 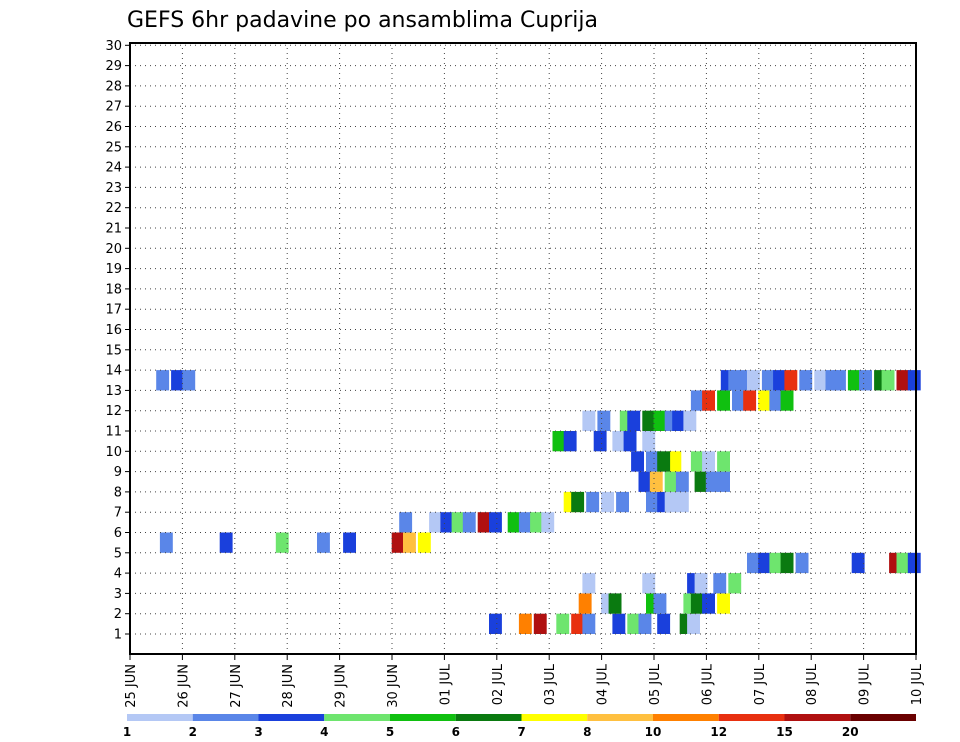 What do you see at coordinates (183, 686) in the screenshot?
I see `x-tick-label: 26 JUN` at bounding box center [183, 686].